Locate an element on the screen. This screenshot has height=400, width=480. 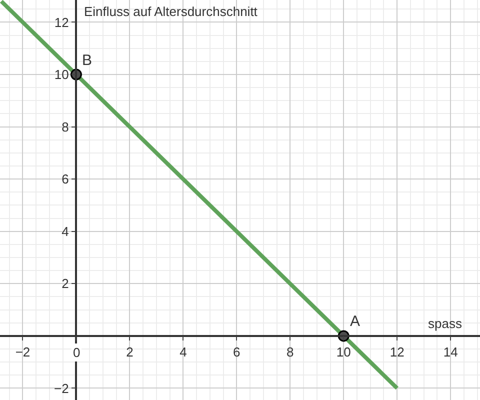
x-tick-label: −2 is located at coordinates (22, 352).